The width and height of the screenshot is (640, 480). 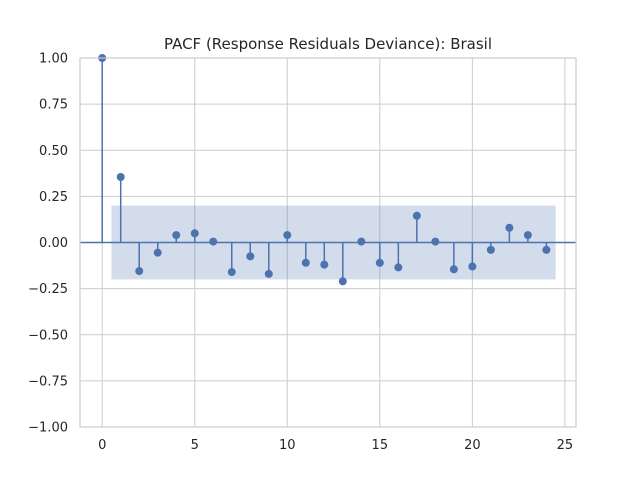 What do you see at coordinates (53, 59) in the screenshot?
I see `y-tick-label: 1.00` at bounding box center [53, 59].